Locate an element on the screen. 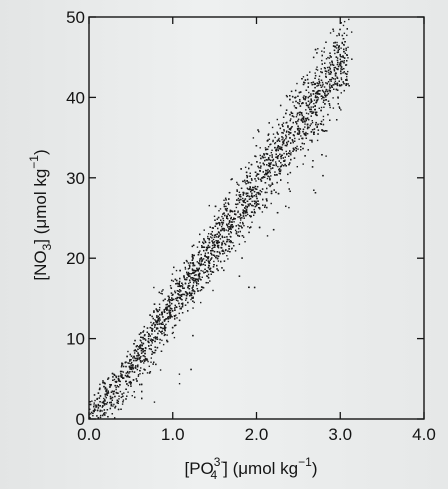  y-tick-label: 40 is located at coordinates (75, 97).